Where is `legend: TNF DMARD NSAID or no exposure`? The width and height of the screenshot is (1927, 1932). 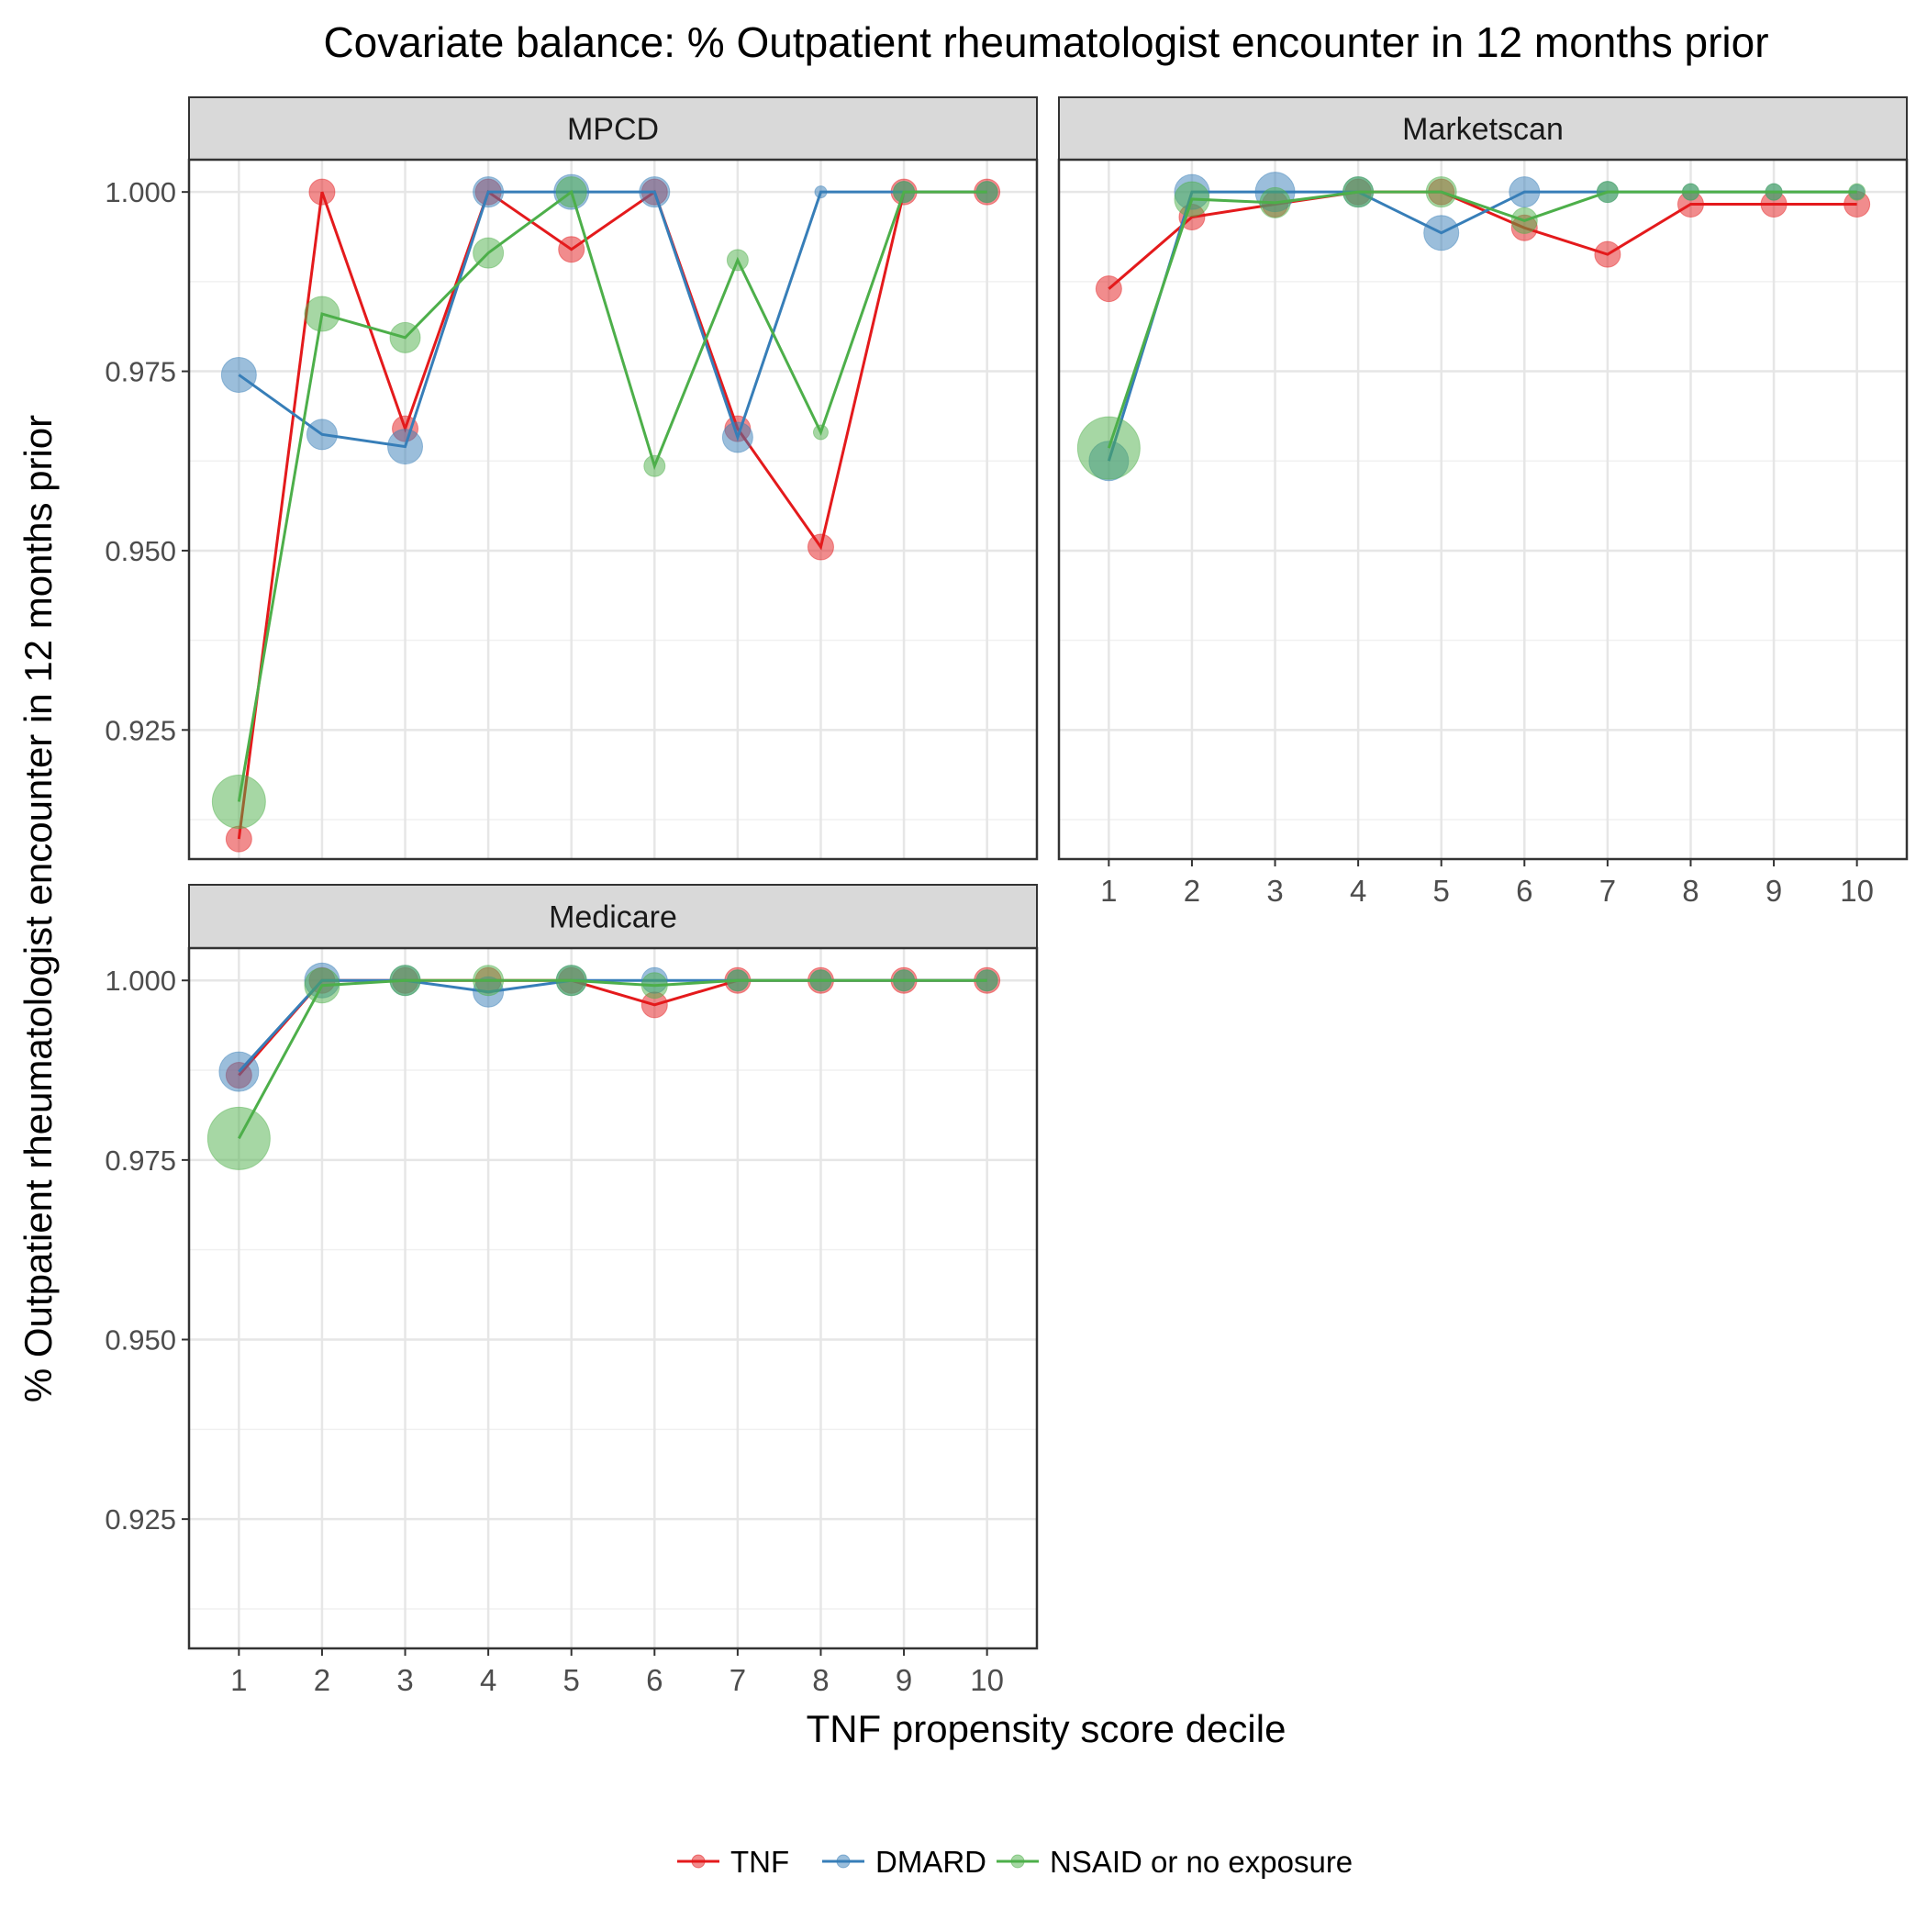 legend: TNF DMARD NSAID or no exposure is located at coordinates (1015, 1862).